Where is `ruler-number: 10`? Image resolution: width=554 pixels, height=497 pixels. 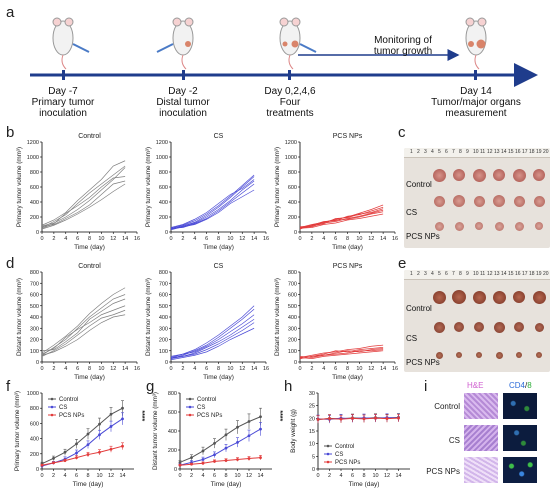 ruler-number: 10 is located at coordinates (476, 274).